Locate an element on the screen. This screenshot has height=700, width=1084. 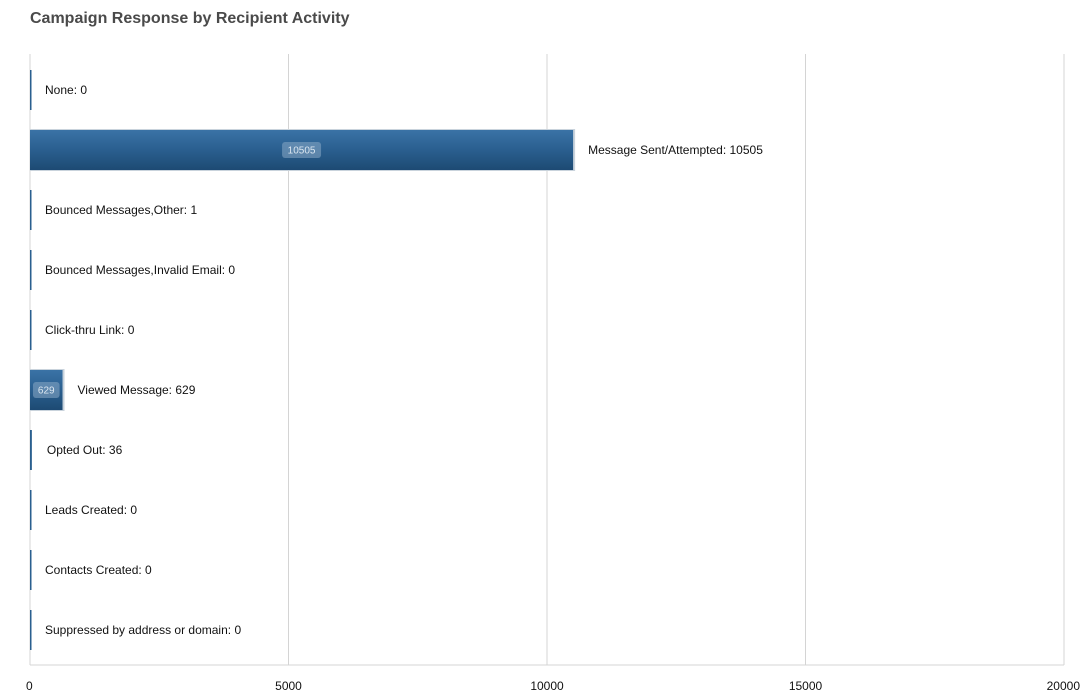
x-tick-label: 10000 is located at coordinates (547, 686).